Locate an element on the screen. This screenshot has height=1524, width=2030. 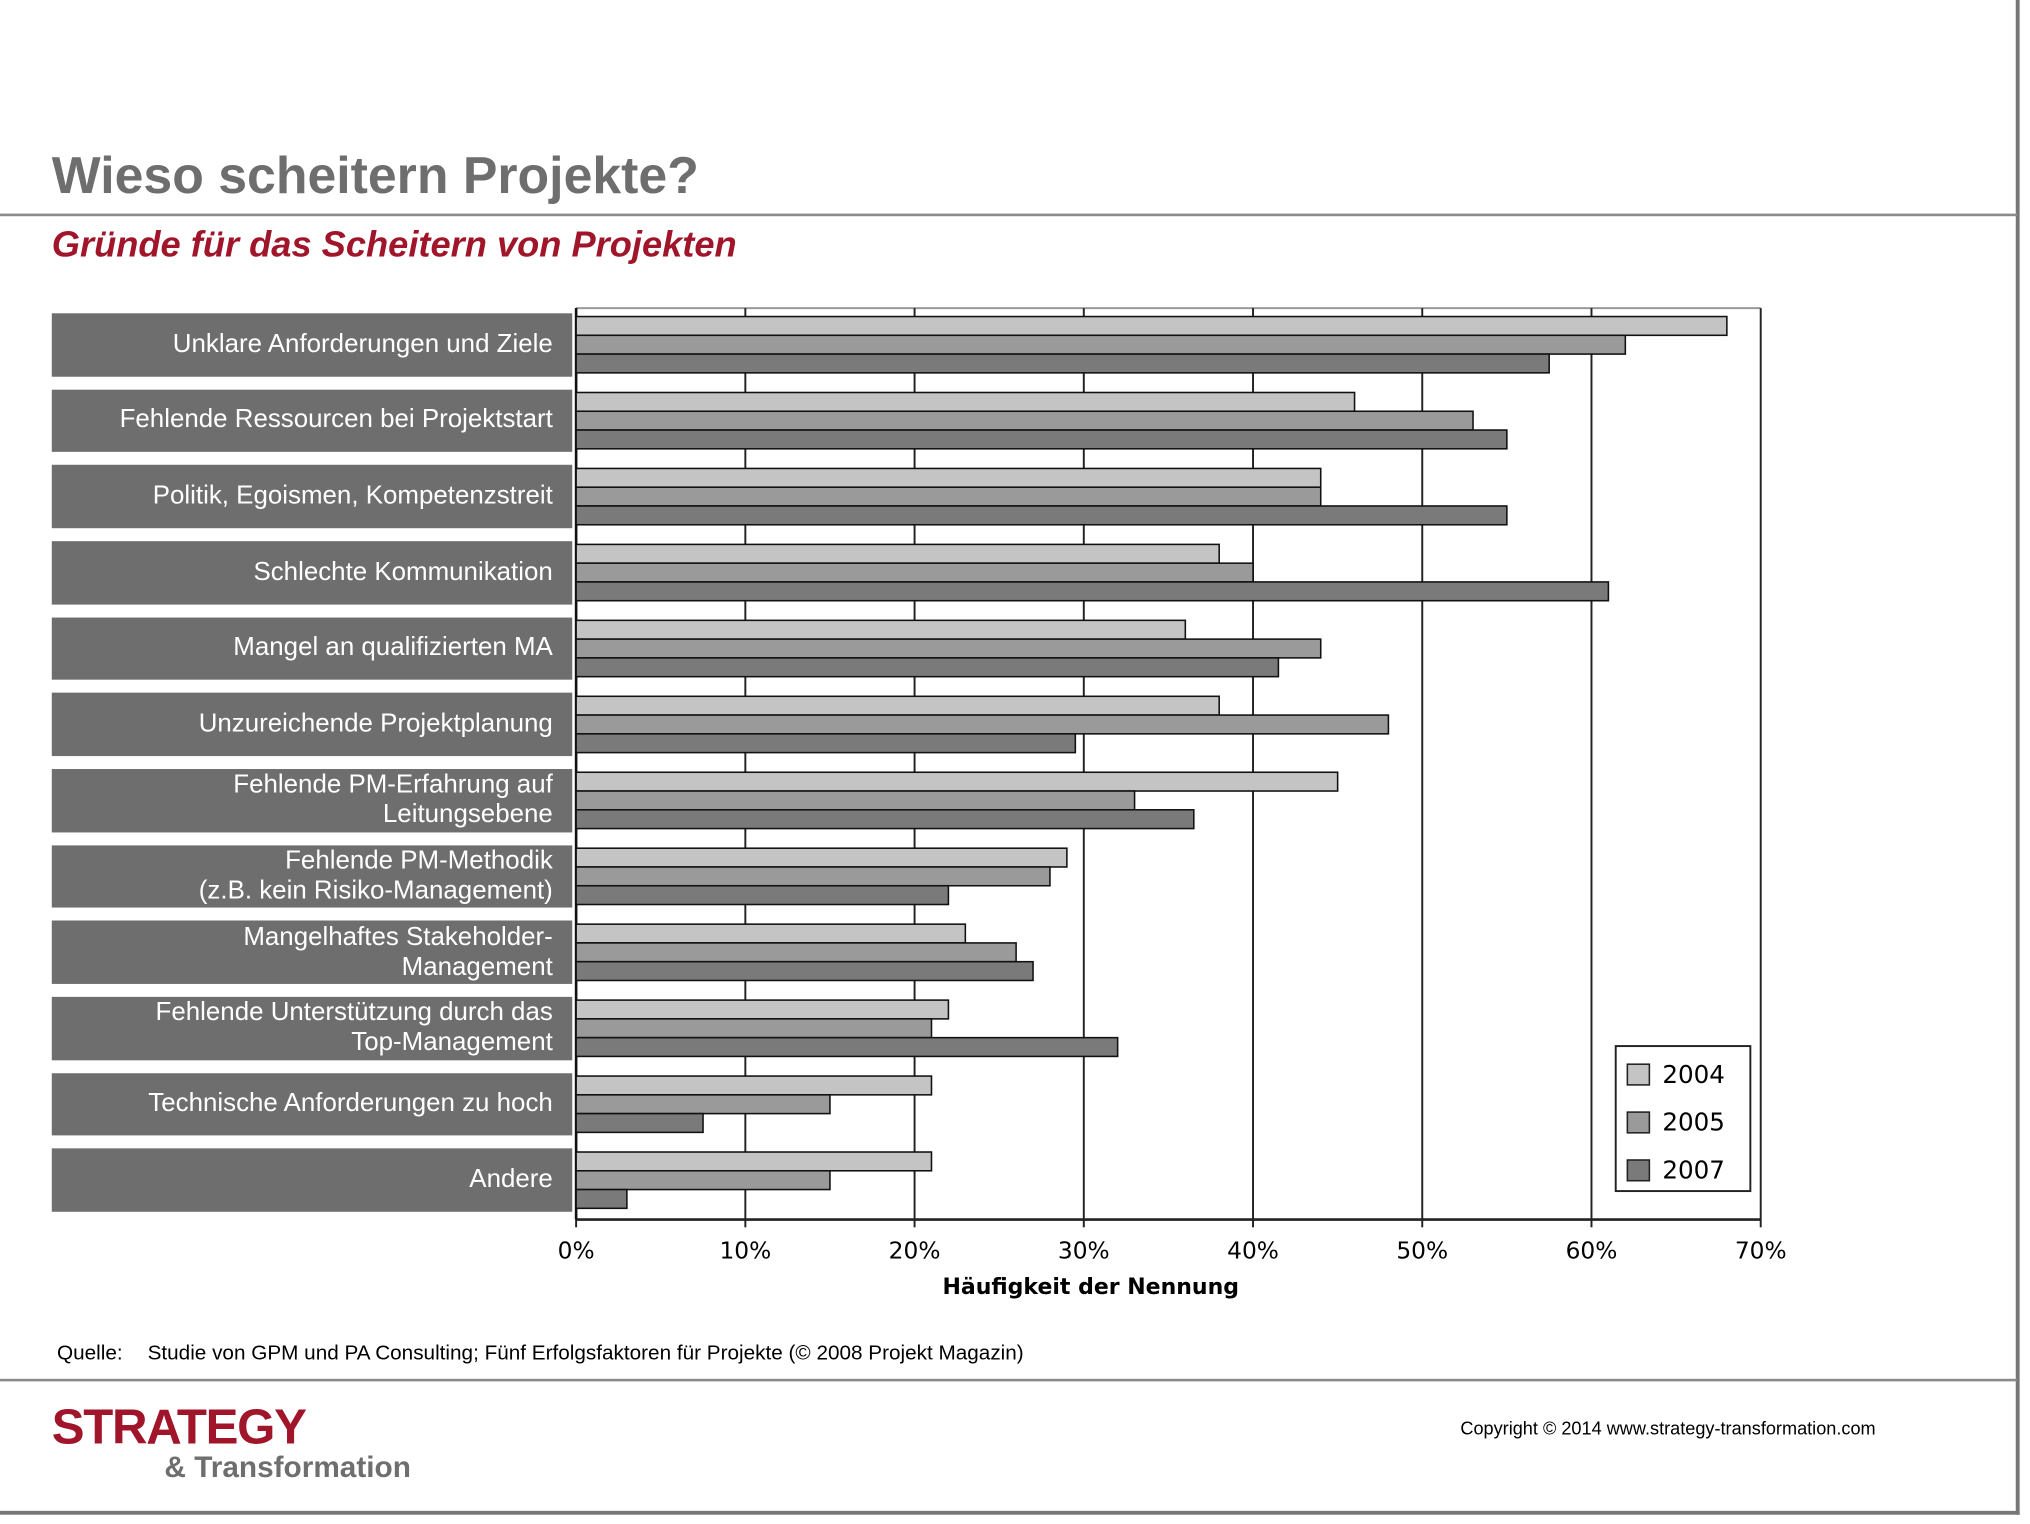
category-label: Andere is located at coordinates (312, 1180).